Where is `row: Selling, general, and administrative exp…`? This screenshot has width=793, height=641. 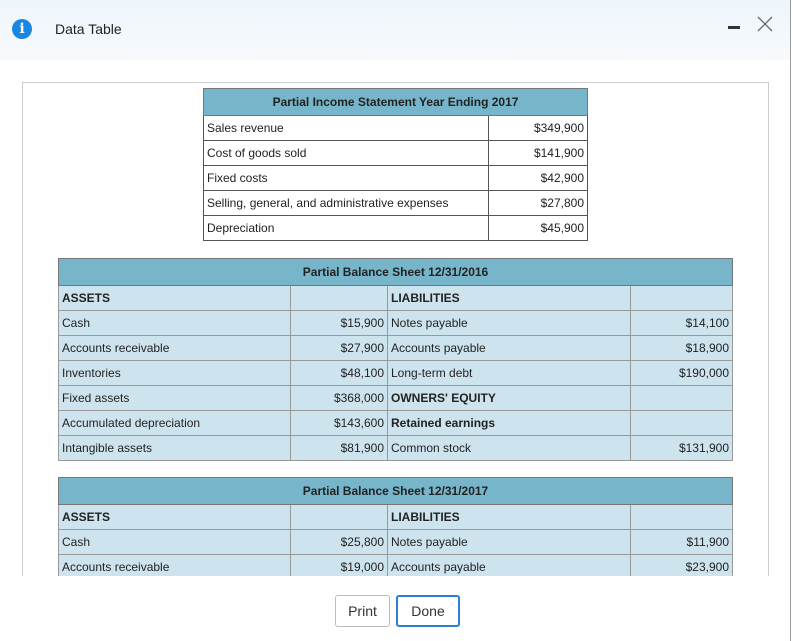
row: Selling, general, and administrative exp… is located at coordinates (396, 203).